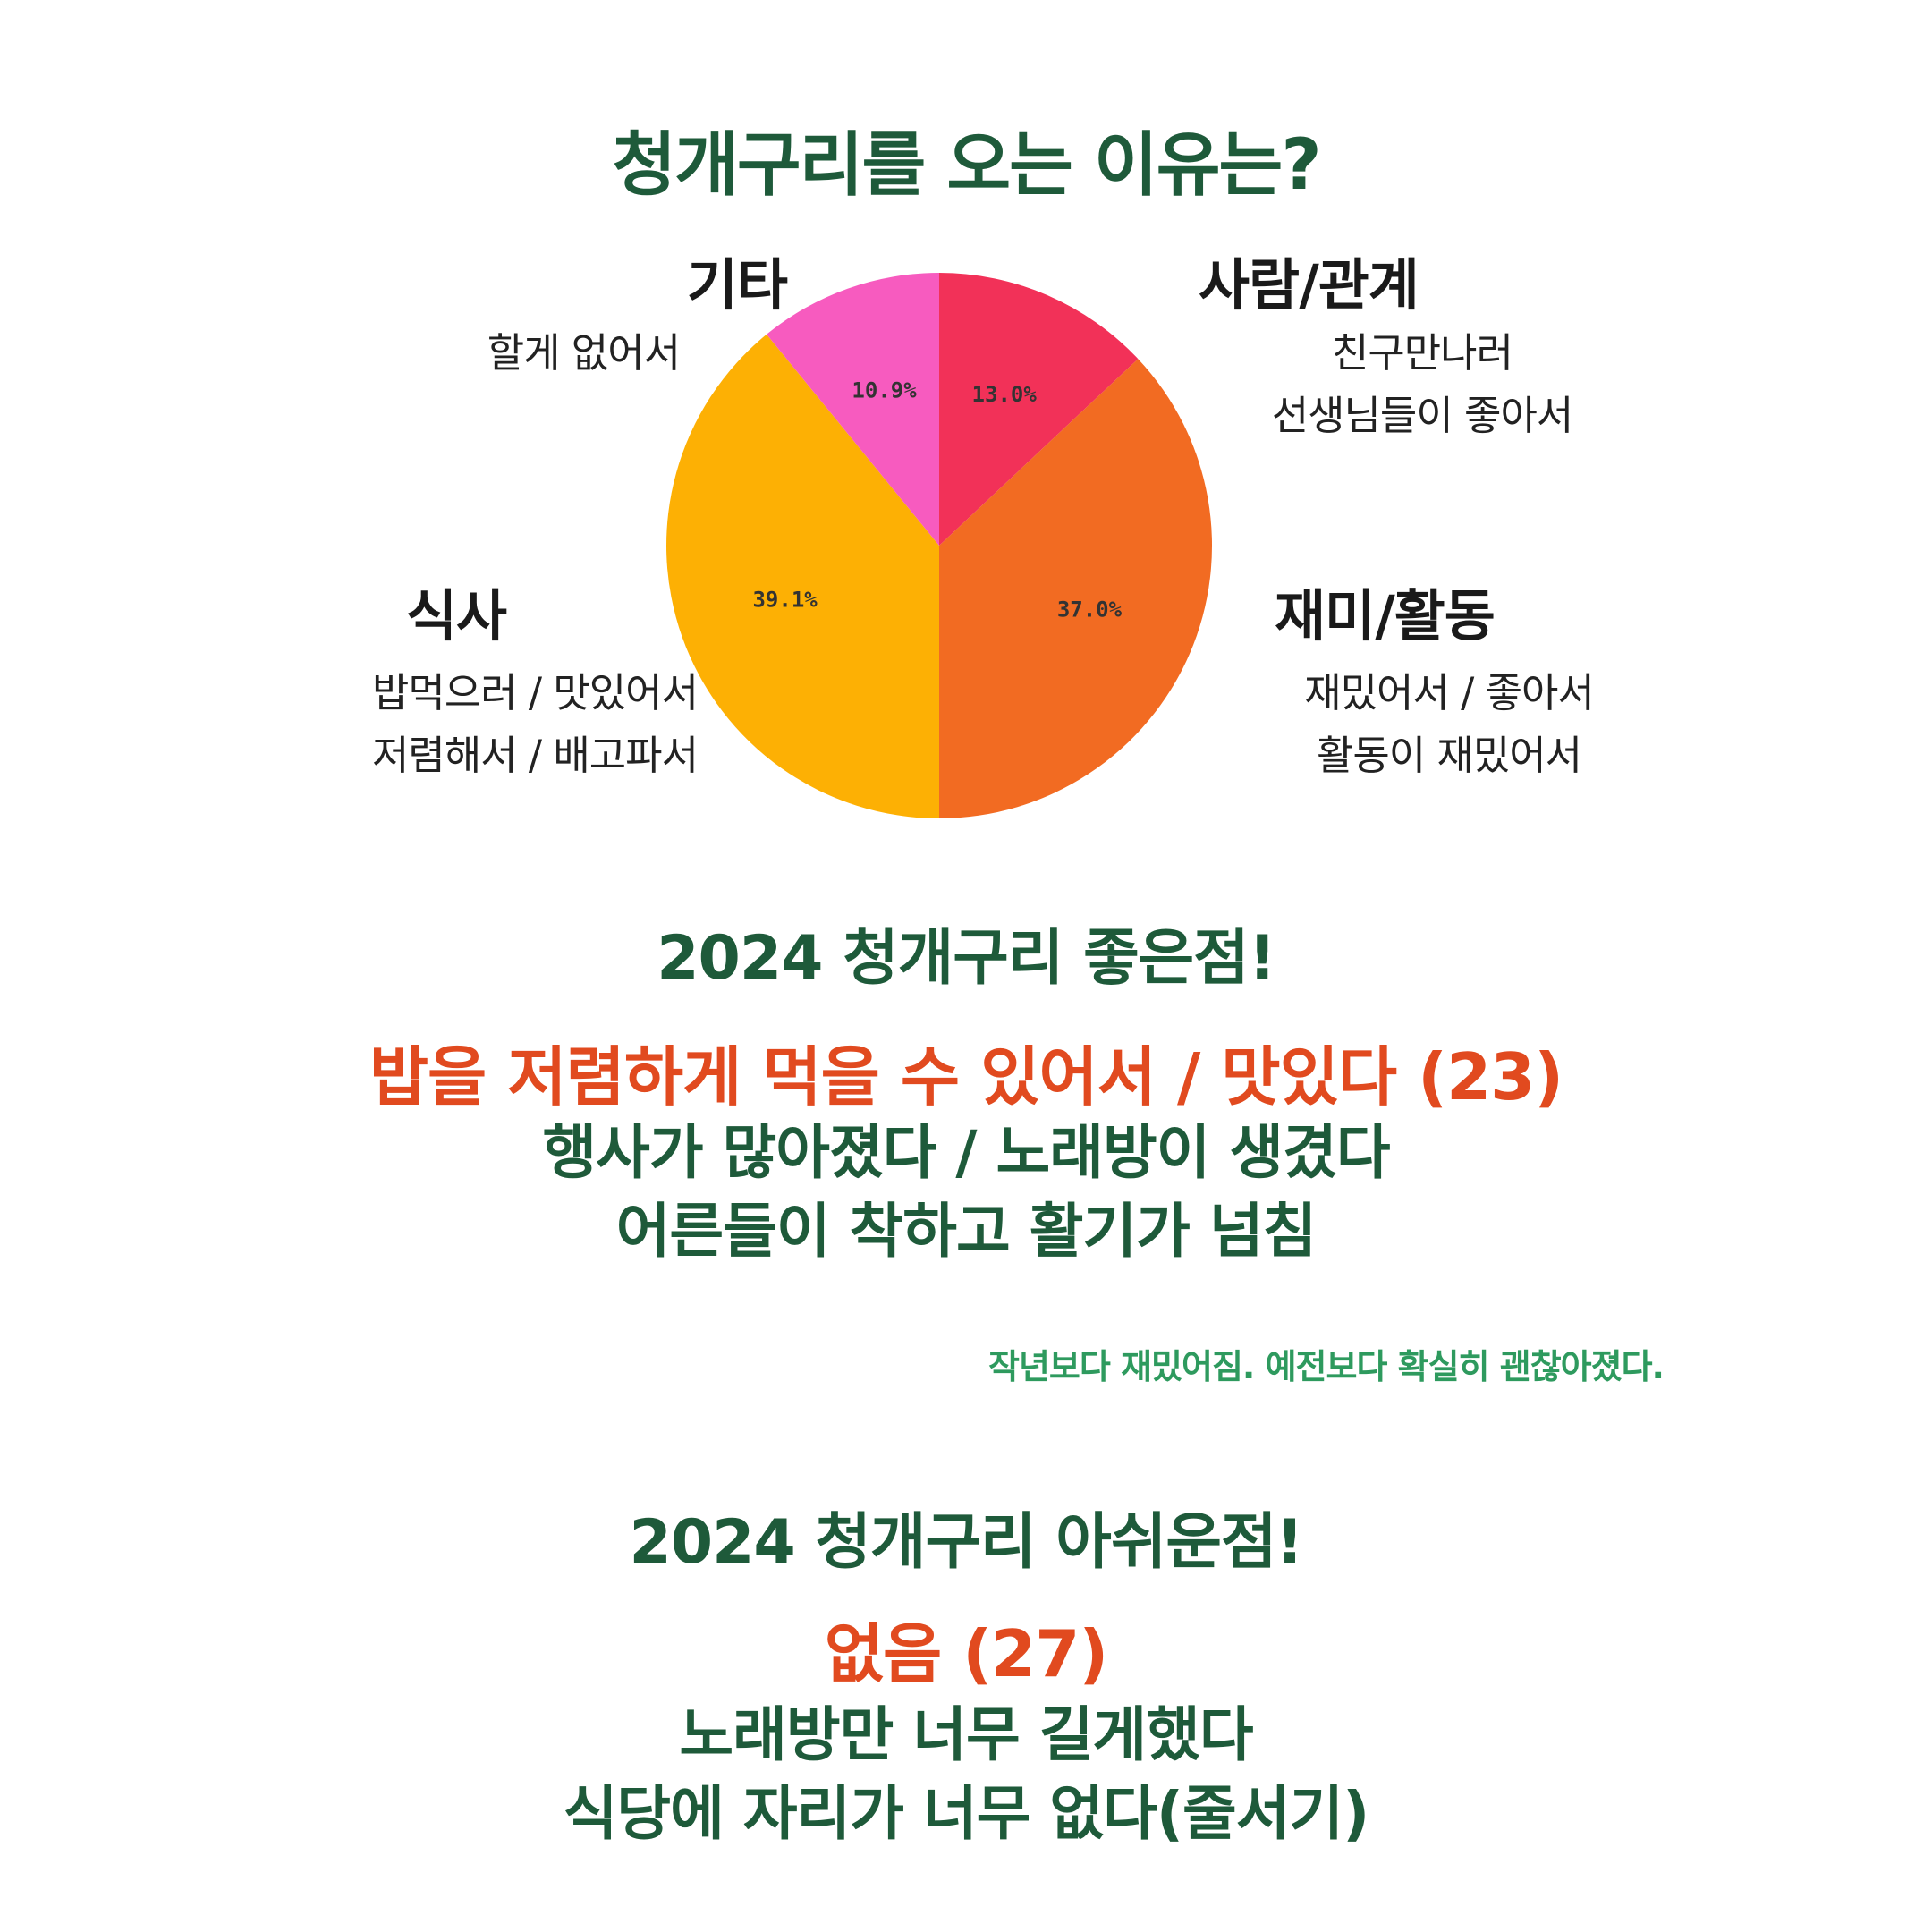 This screenshot has width=1932, height=1932. I want to click on reason-pie-chart: 13.0% 37.0% 39.1% 10.9%, so click(939, 546).